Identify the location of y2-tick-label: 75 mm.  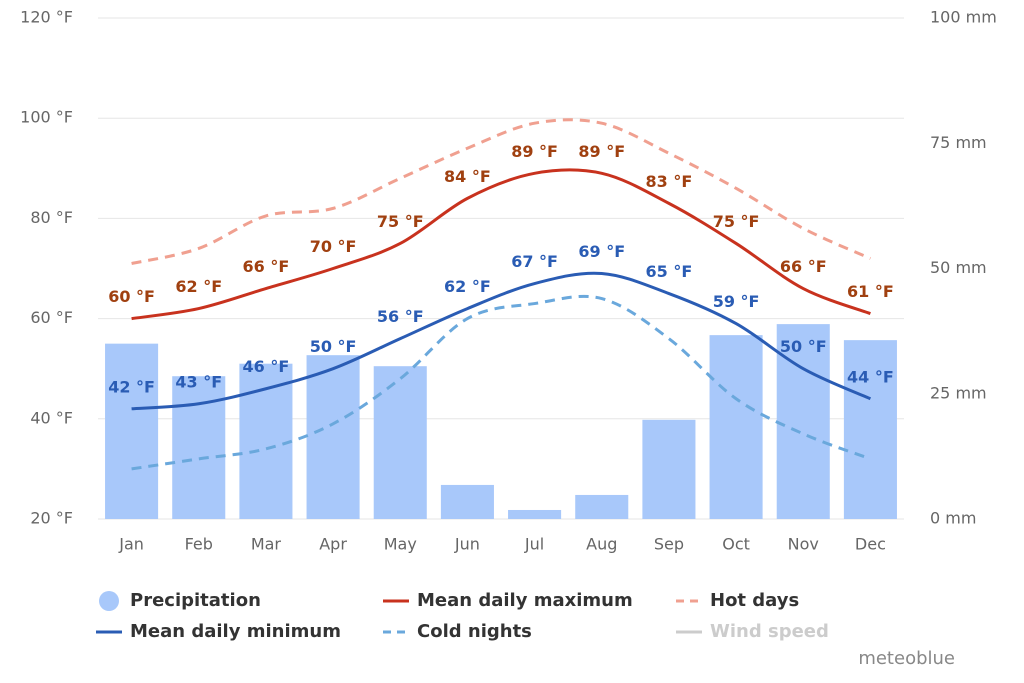
(958, 142).